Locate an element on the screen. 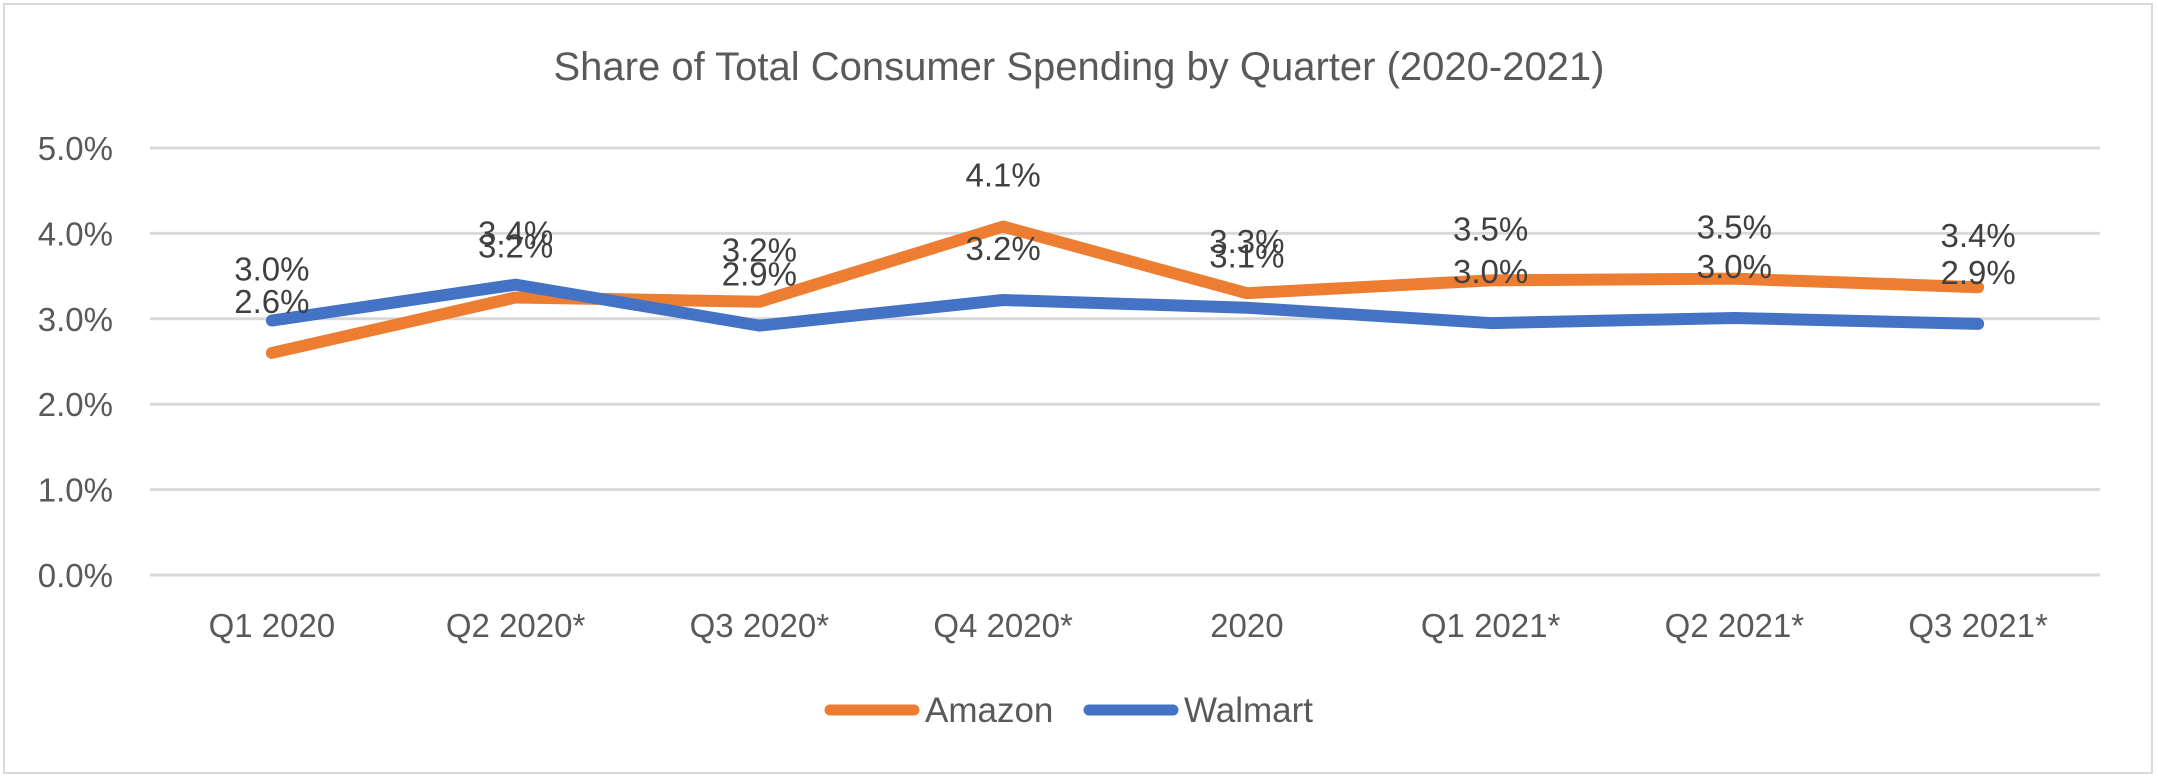 The image size is (2158, 779). series-line-amazon is located at coordinates (1125, 289).